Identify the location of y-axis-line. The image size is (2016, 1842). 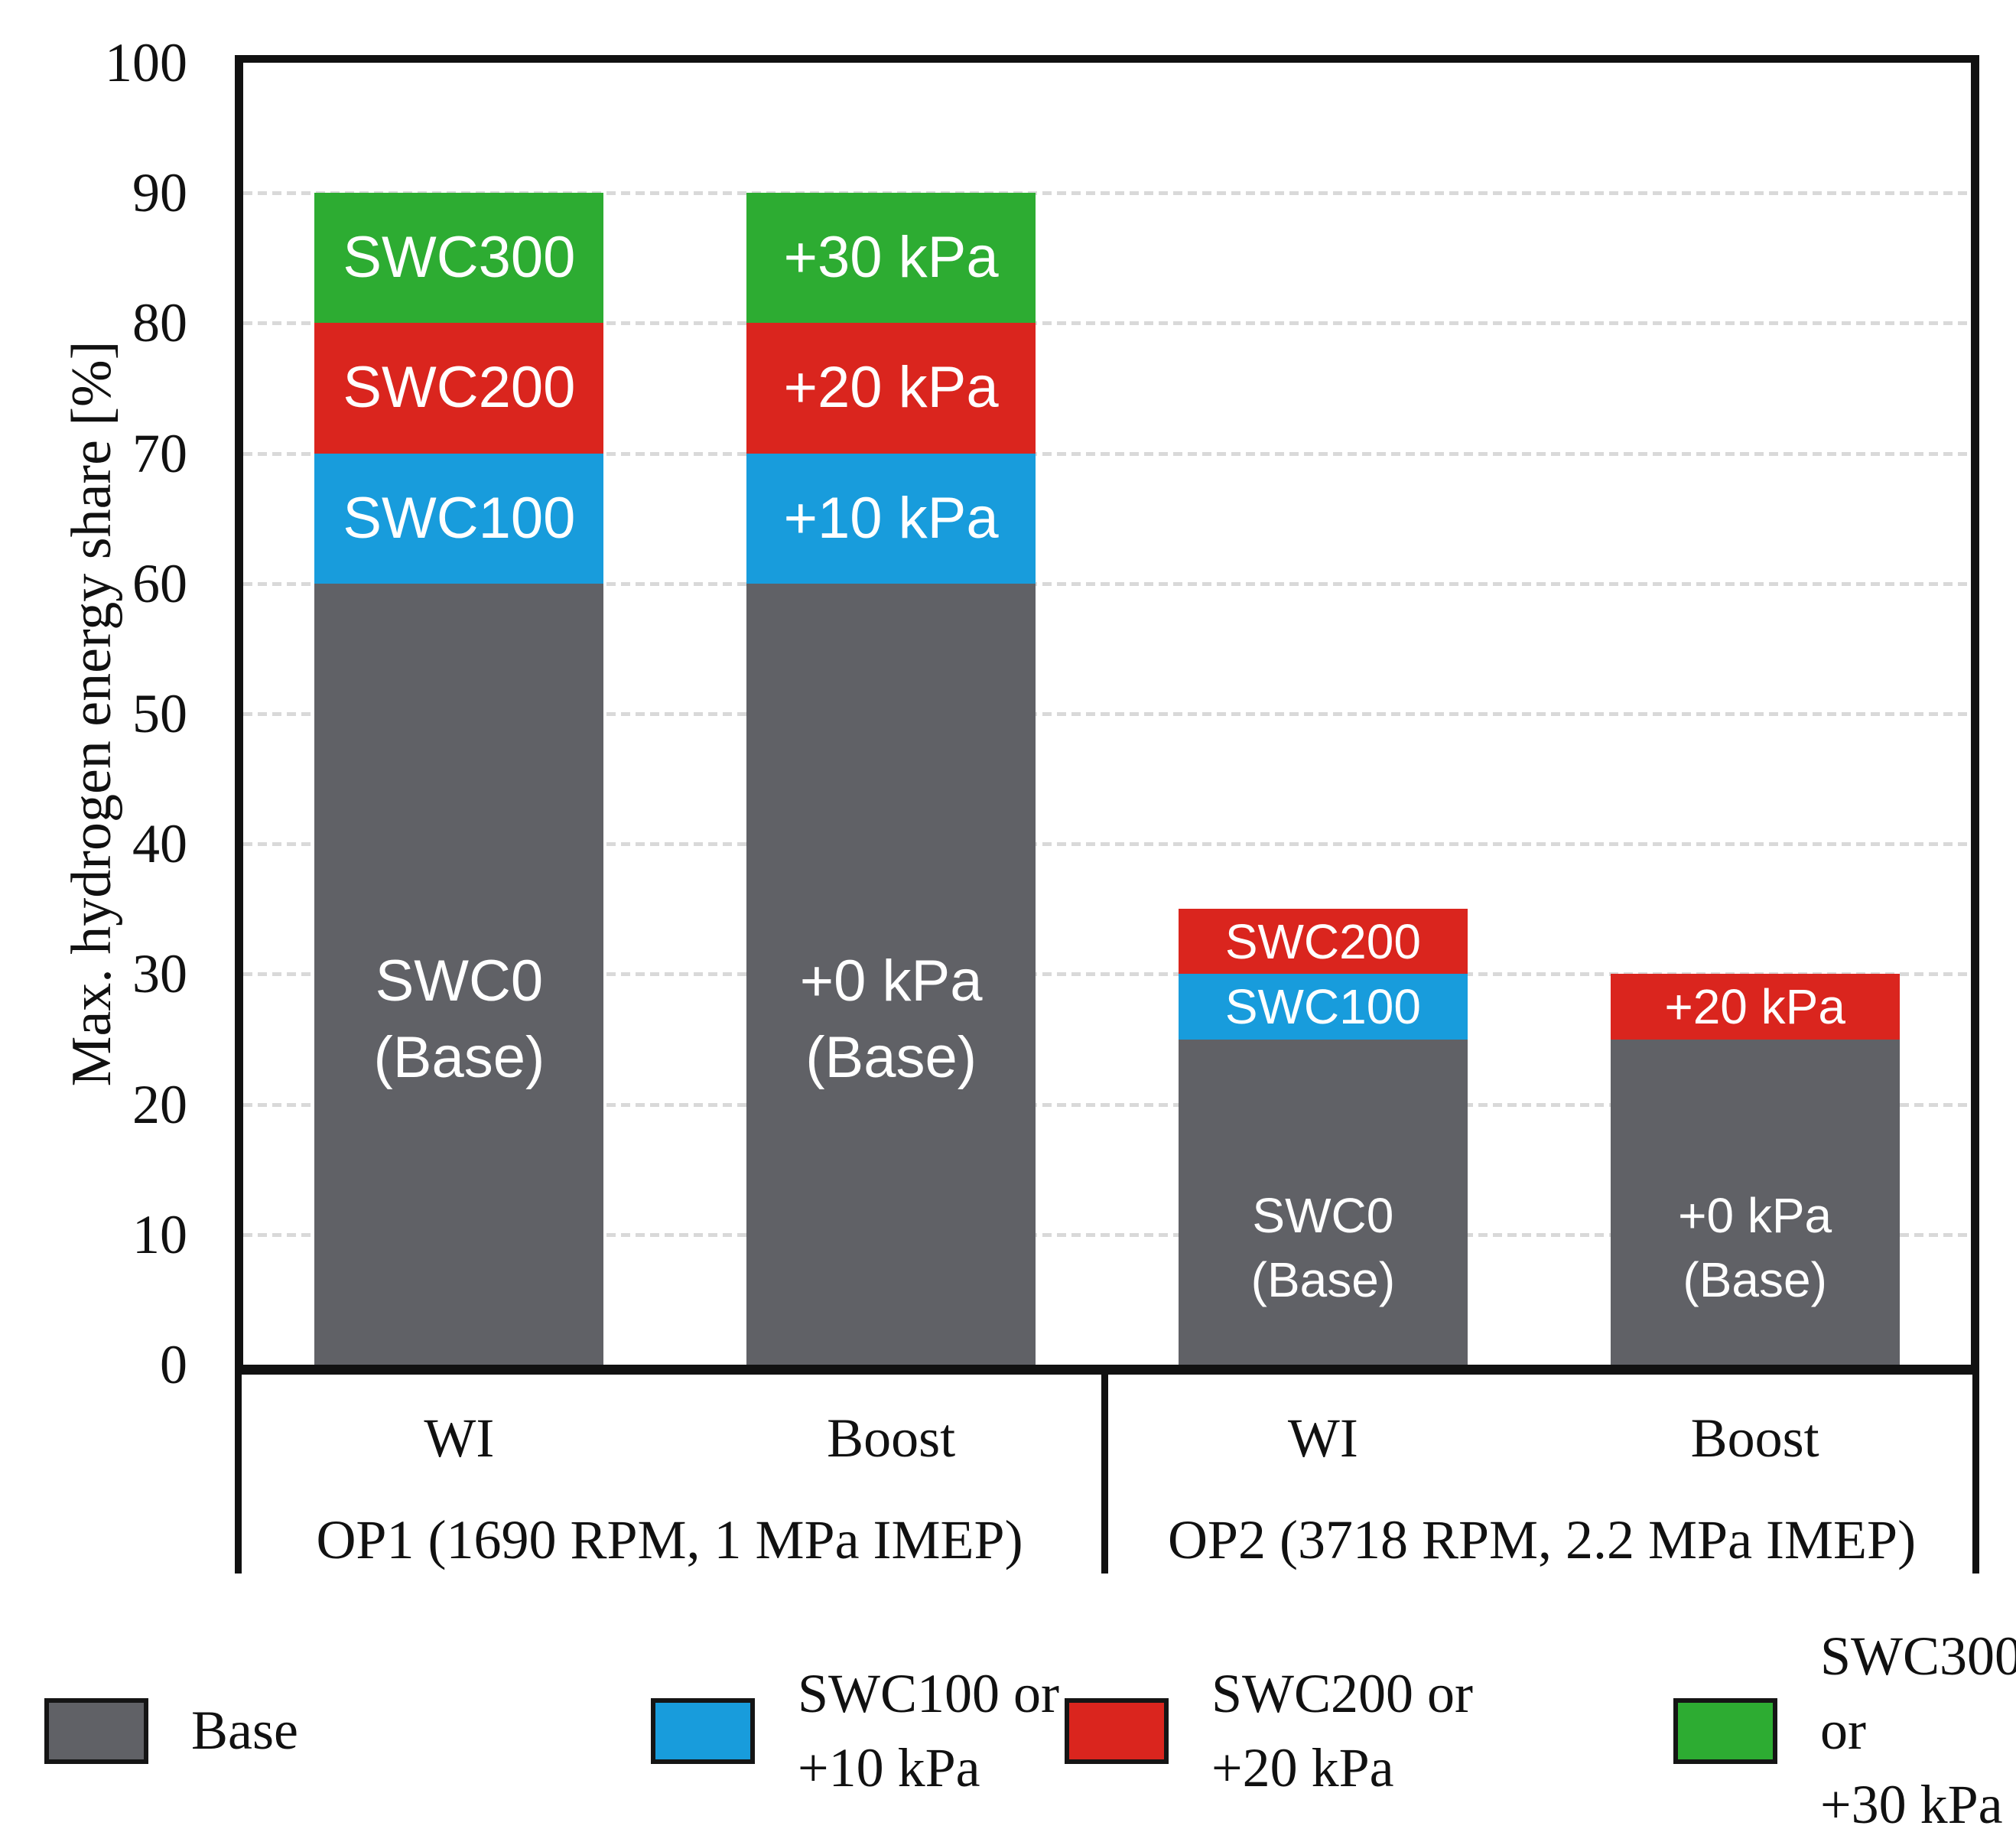
(239, 714).